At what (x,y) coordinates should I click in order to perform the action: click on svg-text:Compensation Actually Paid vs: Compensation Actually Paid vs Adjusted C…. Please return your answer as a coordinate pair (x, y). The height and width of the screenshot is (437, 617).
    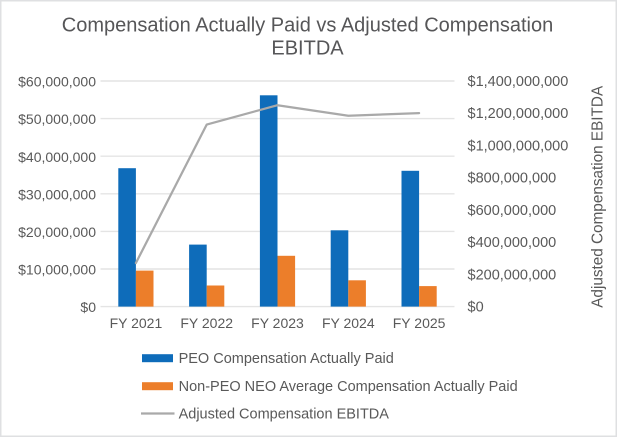
    Looking at the image, I should click on (307, 26).